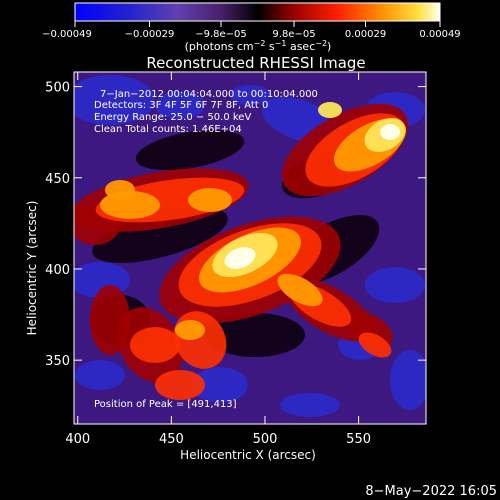 This screenshot has width=500, height=500. Describe the element at coordinates (57, 270) in the screenshot. I see `y-tick-label: 400` at that location.